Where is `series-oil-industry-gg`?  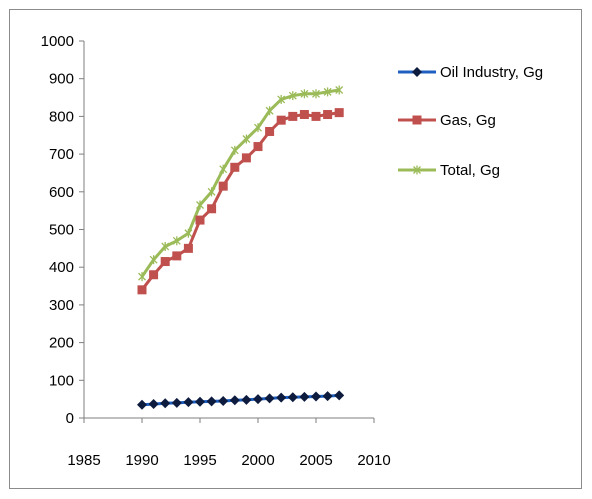 series-oil-industry-gg is located at coordinates (241, 400).